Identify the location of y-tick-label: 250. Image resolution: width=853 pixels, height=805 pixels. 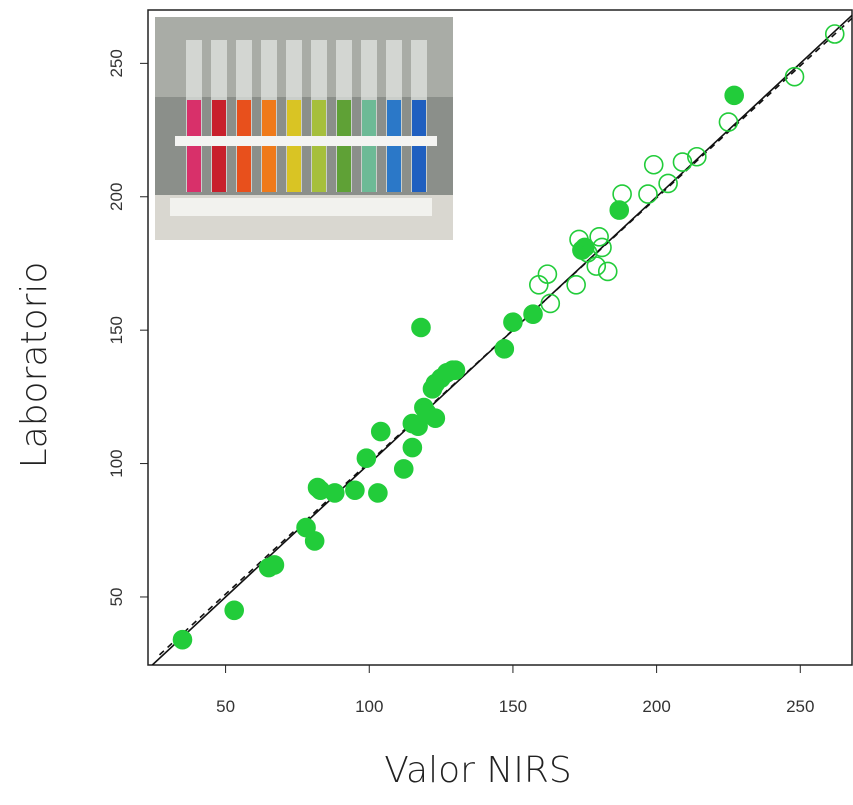
(116, 63).